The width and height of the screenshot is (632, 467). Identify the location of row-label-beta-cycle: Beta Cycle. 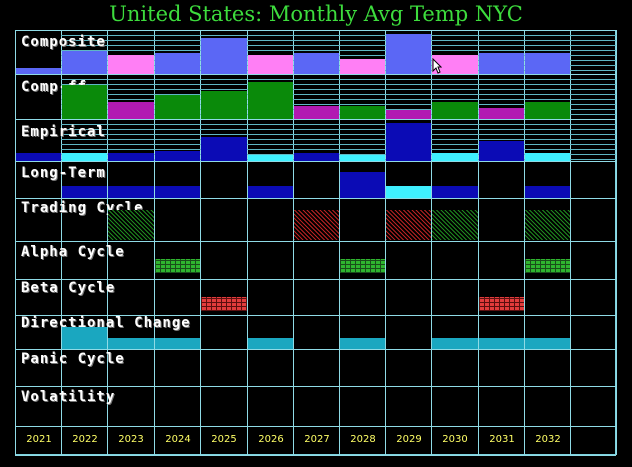
(68, 288).